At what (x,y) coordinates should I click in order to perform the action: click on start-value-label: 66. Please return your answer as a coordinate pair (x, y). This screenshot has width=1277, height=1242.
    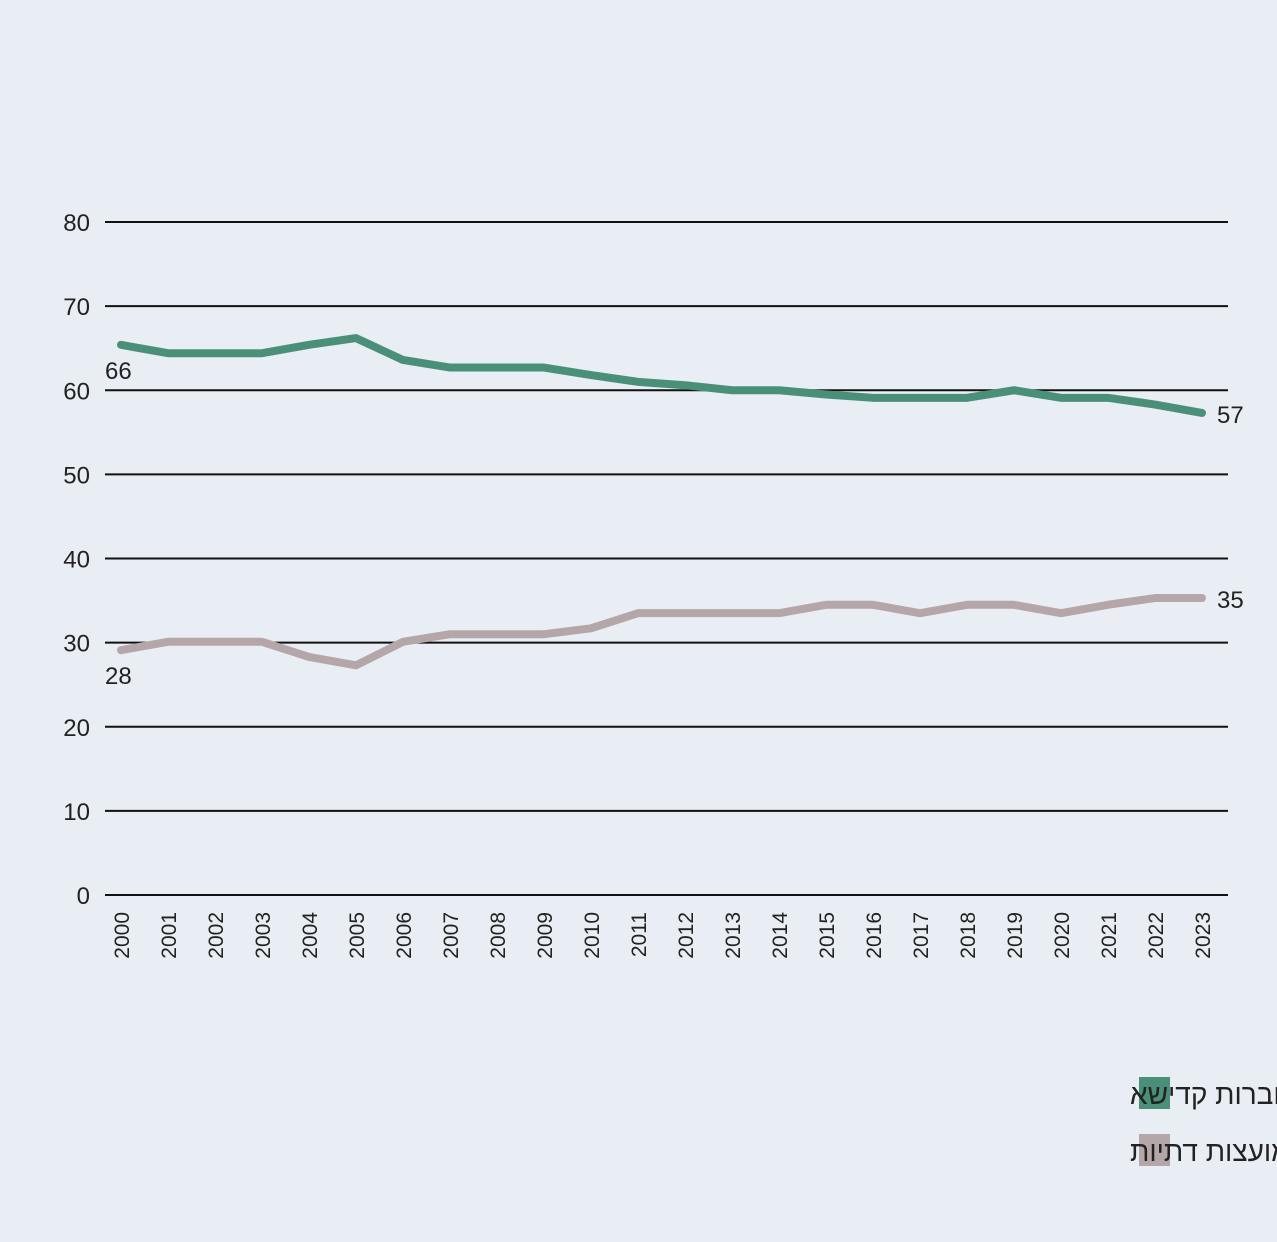
    Looking at the image, I should click on (118, 371).